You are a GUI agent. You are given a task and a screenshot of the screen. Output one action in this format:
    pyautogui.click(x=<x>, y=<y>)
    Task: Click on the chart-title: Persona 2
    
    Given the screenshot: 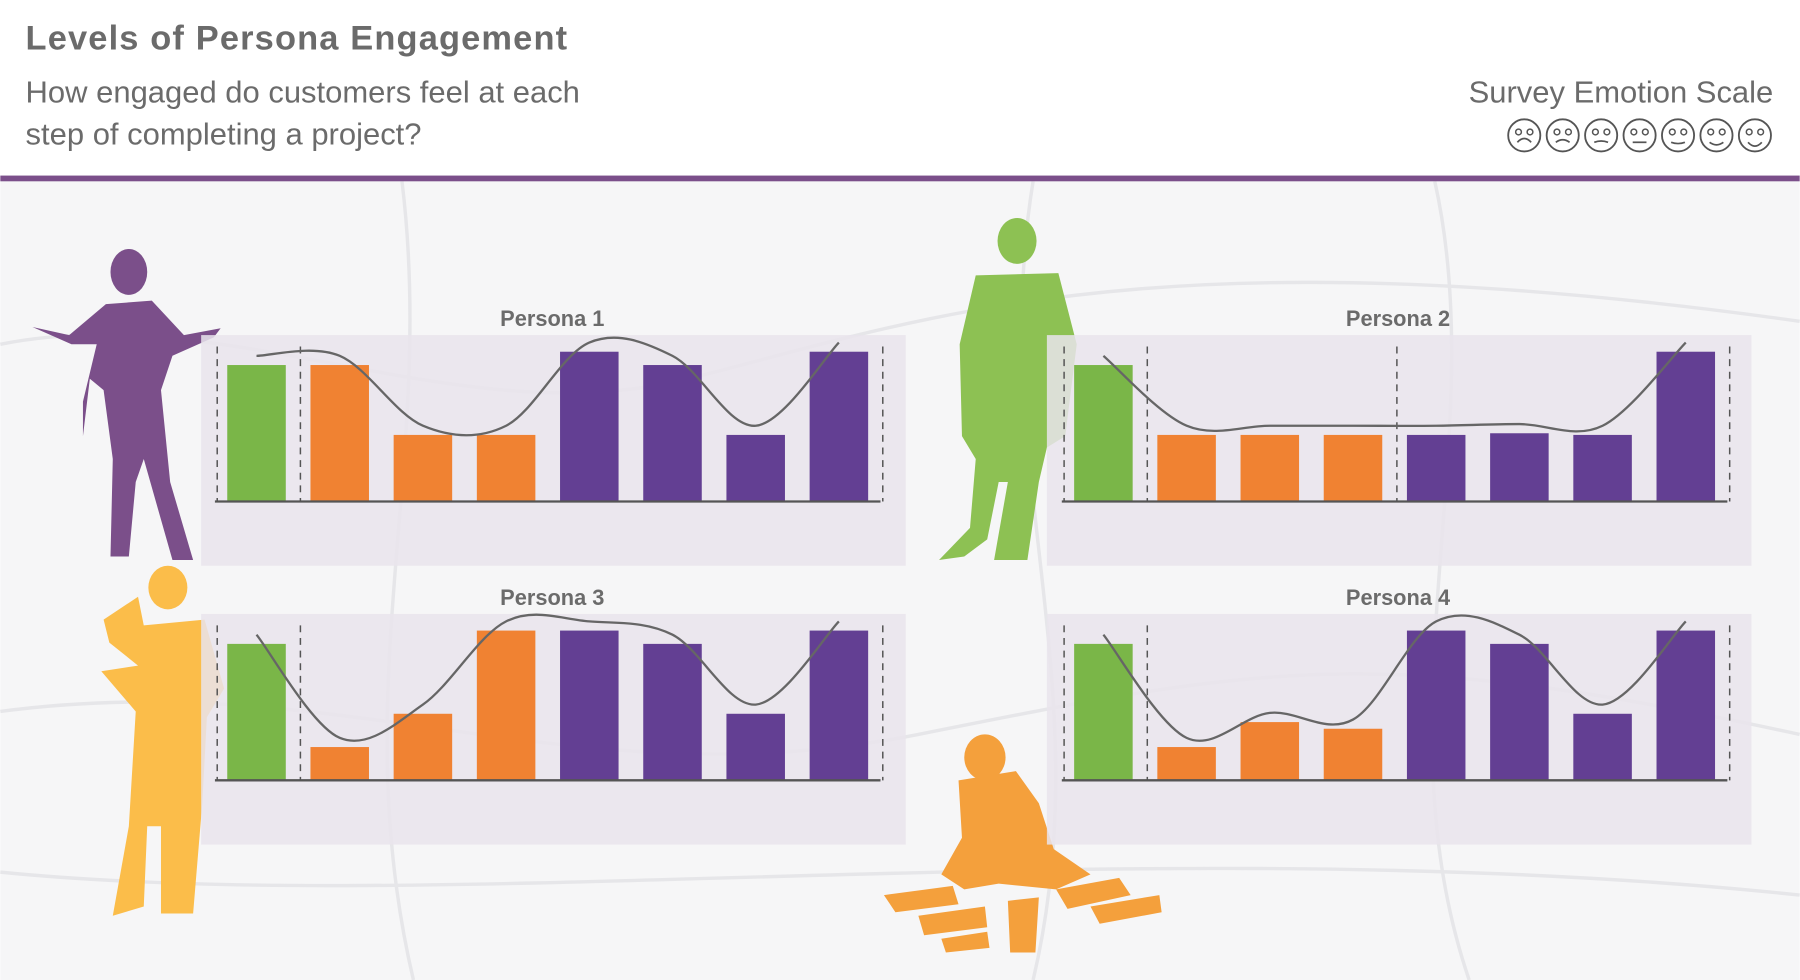 What is the action you would take?
    pyautogui.click(x=1398, y=318)
    